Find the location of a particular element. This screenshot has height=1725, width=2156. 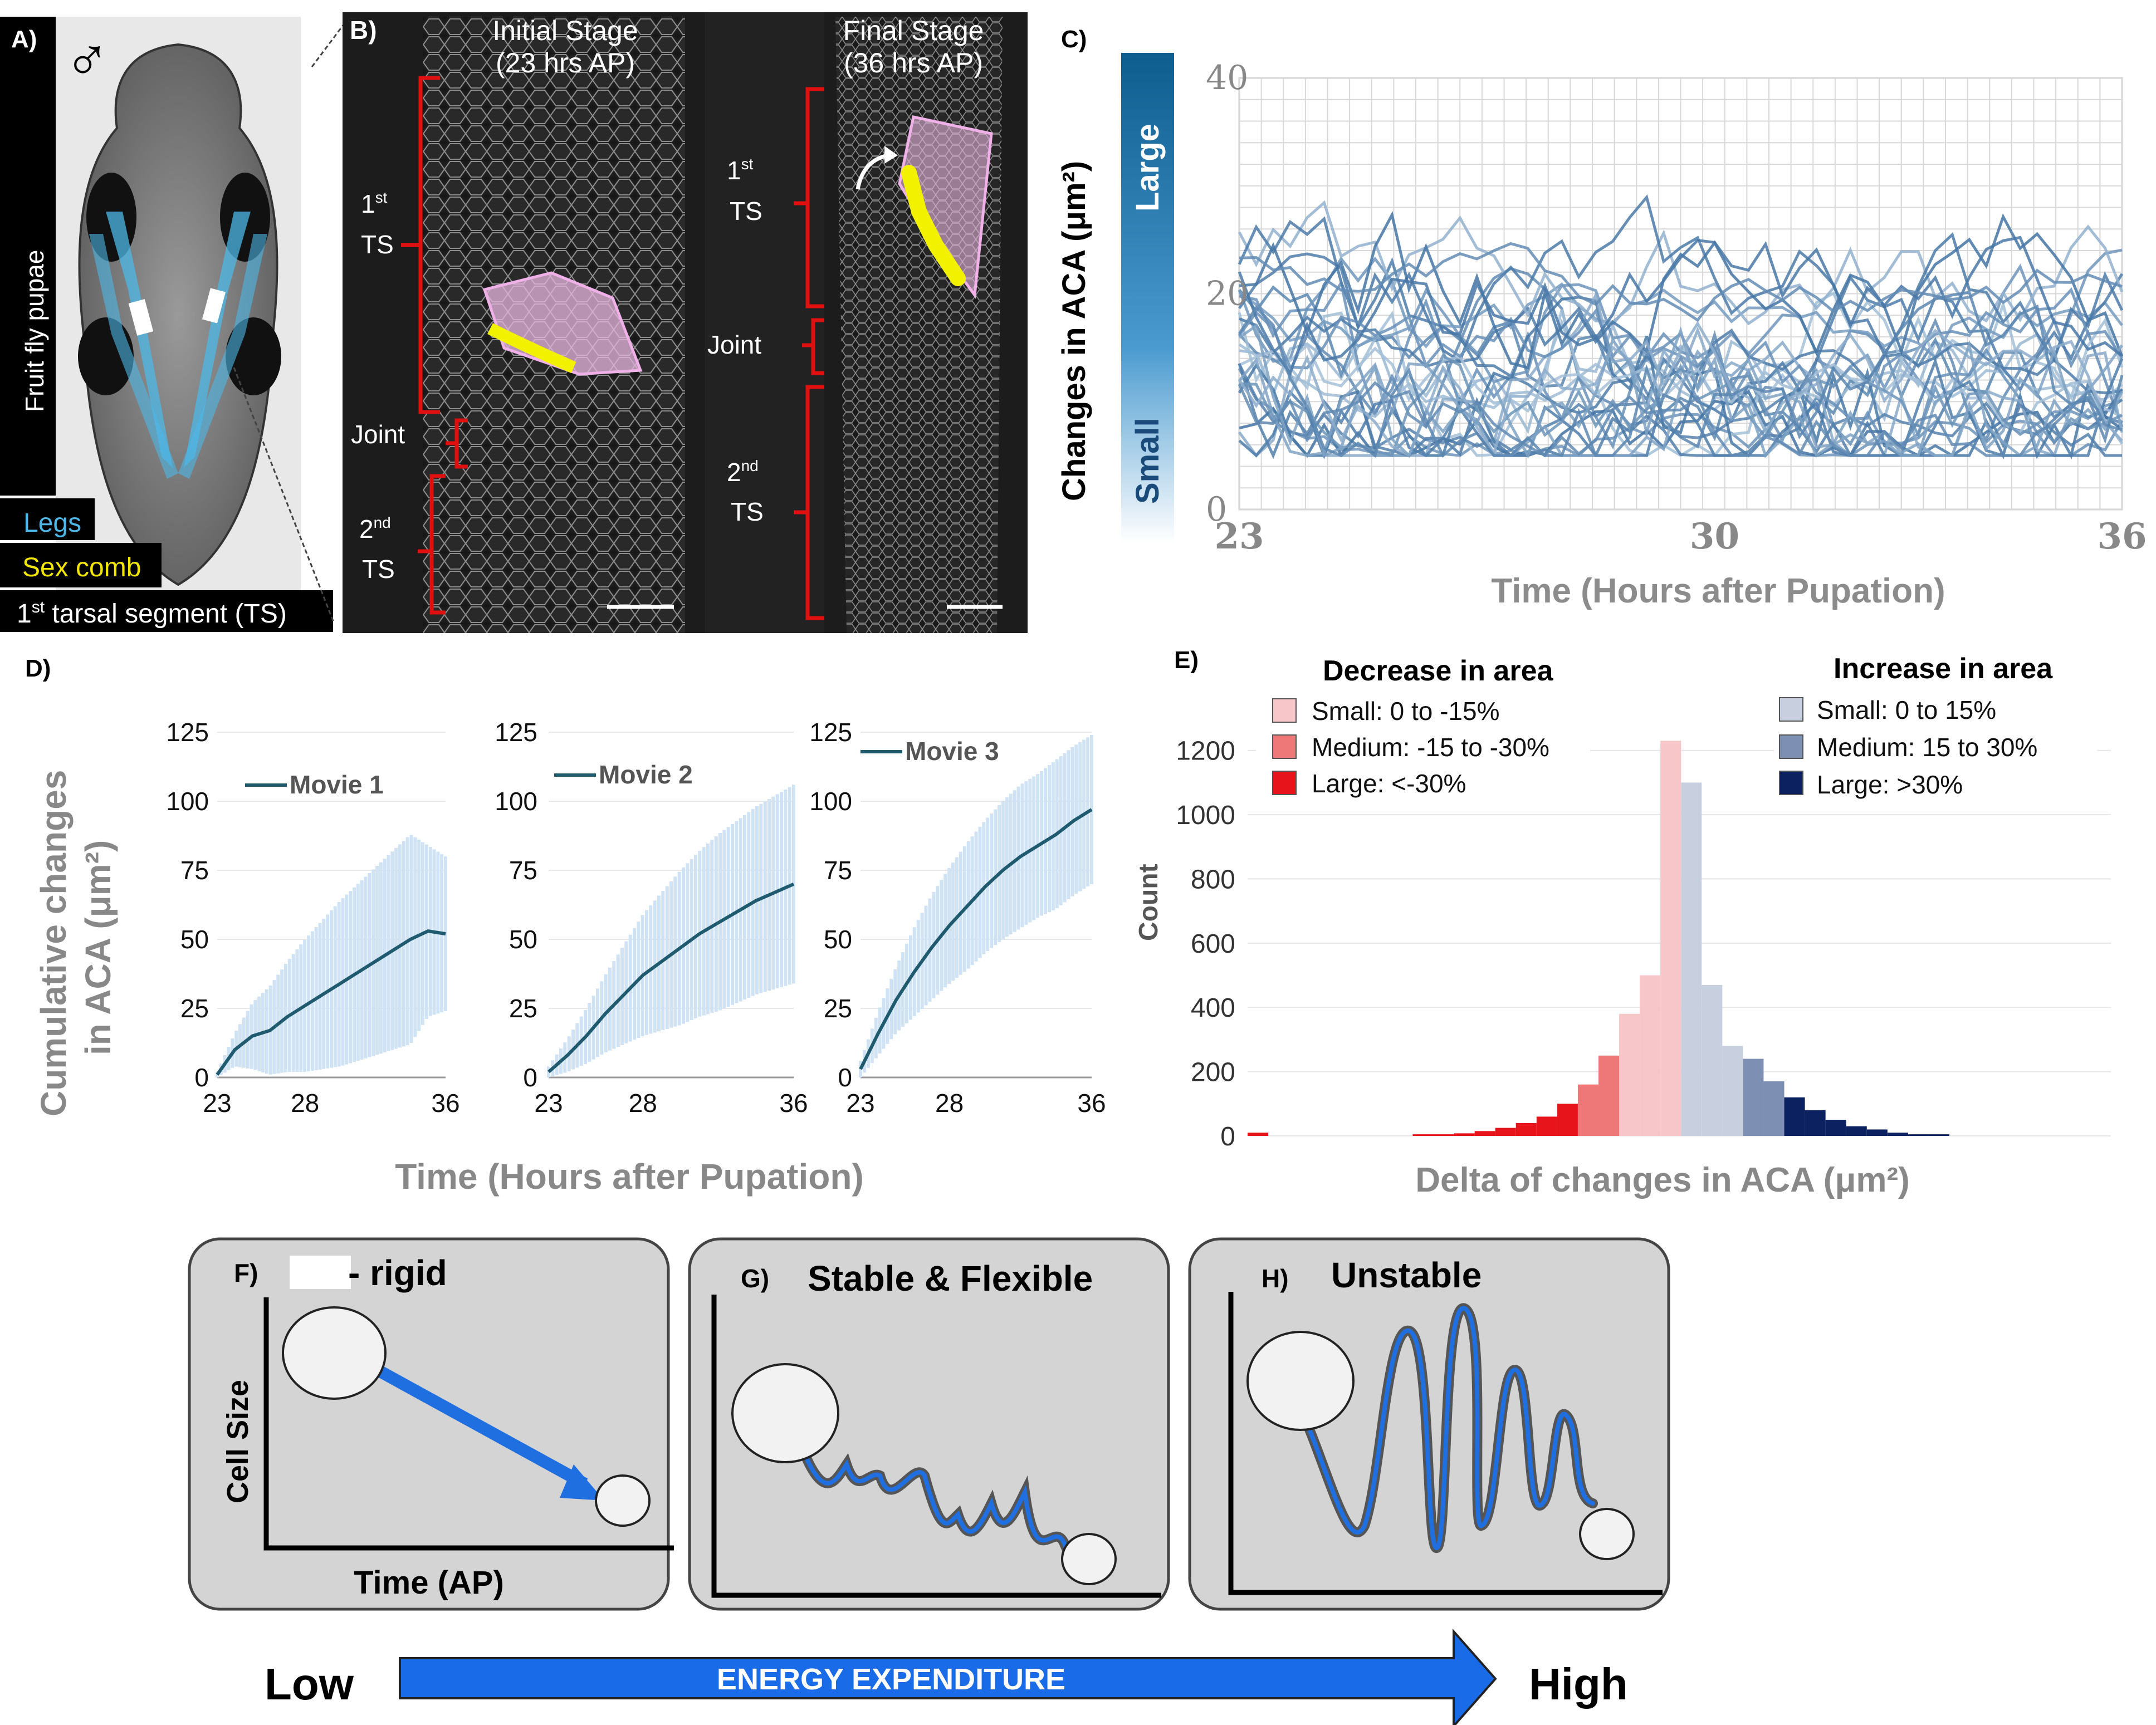

energy-arrow is located at coordinates (948, 1676).